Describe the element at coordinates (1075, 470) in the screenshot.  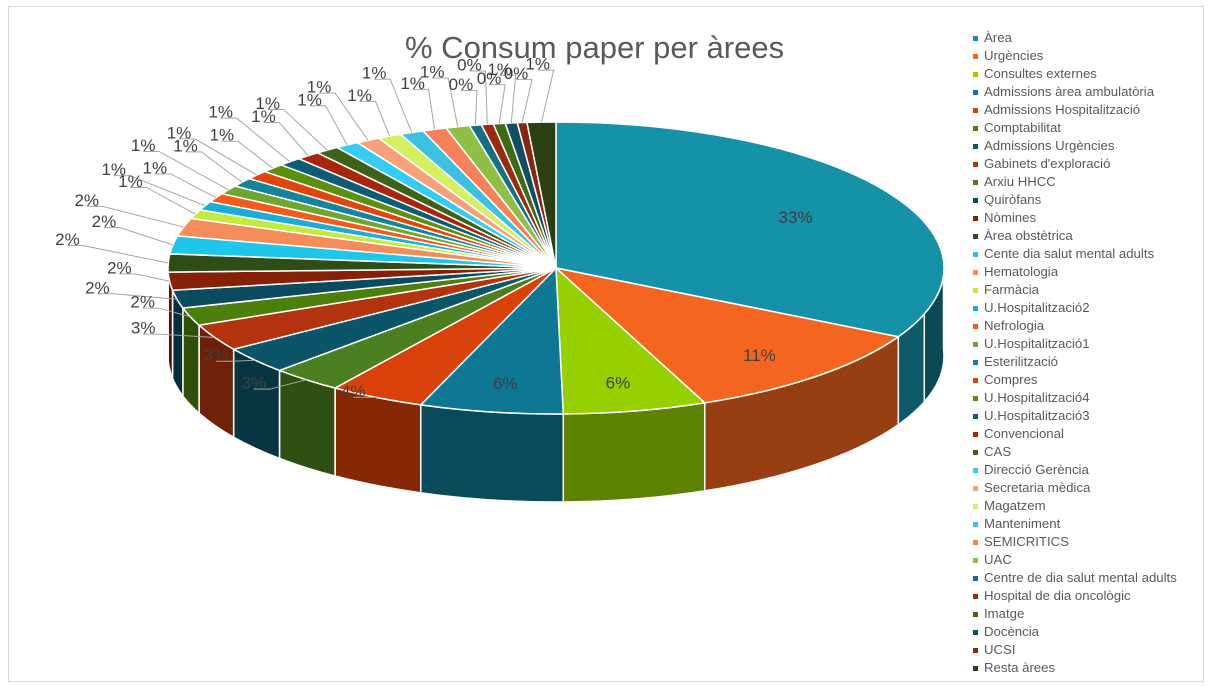
I see `legend-item: Direcció Gerència` at that location.